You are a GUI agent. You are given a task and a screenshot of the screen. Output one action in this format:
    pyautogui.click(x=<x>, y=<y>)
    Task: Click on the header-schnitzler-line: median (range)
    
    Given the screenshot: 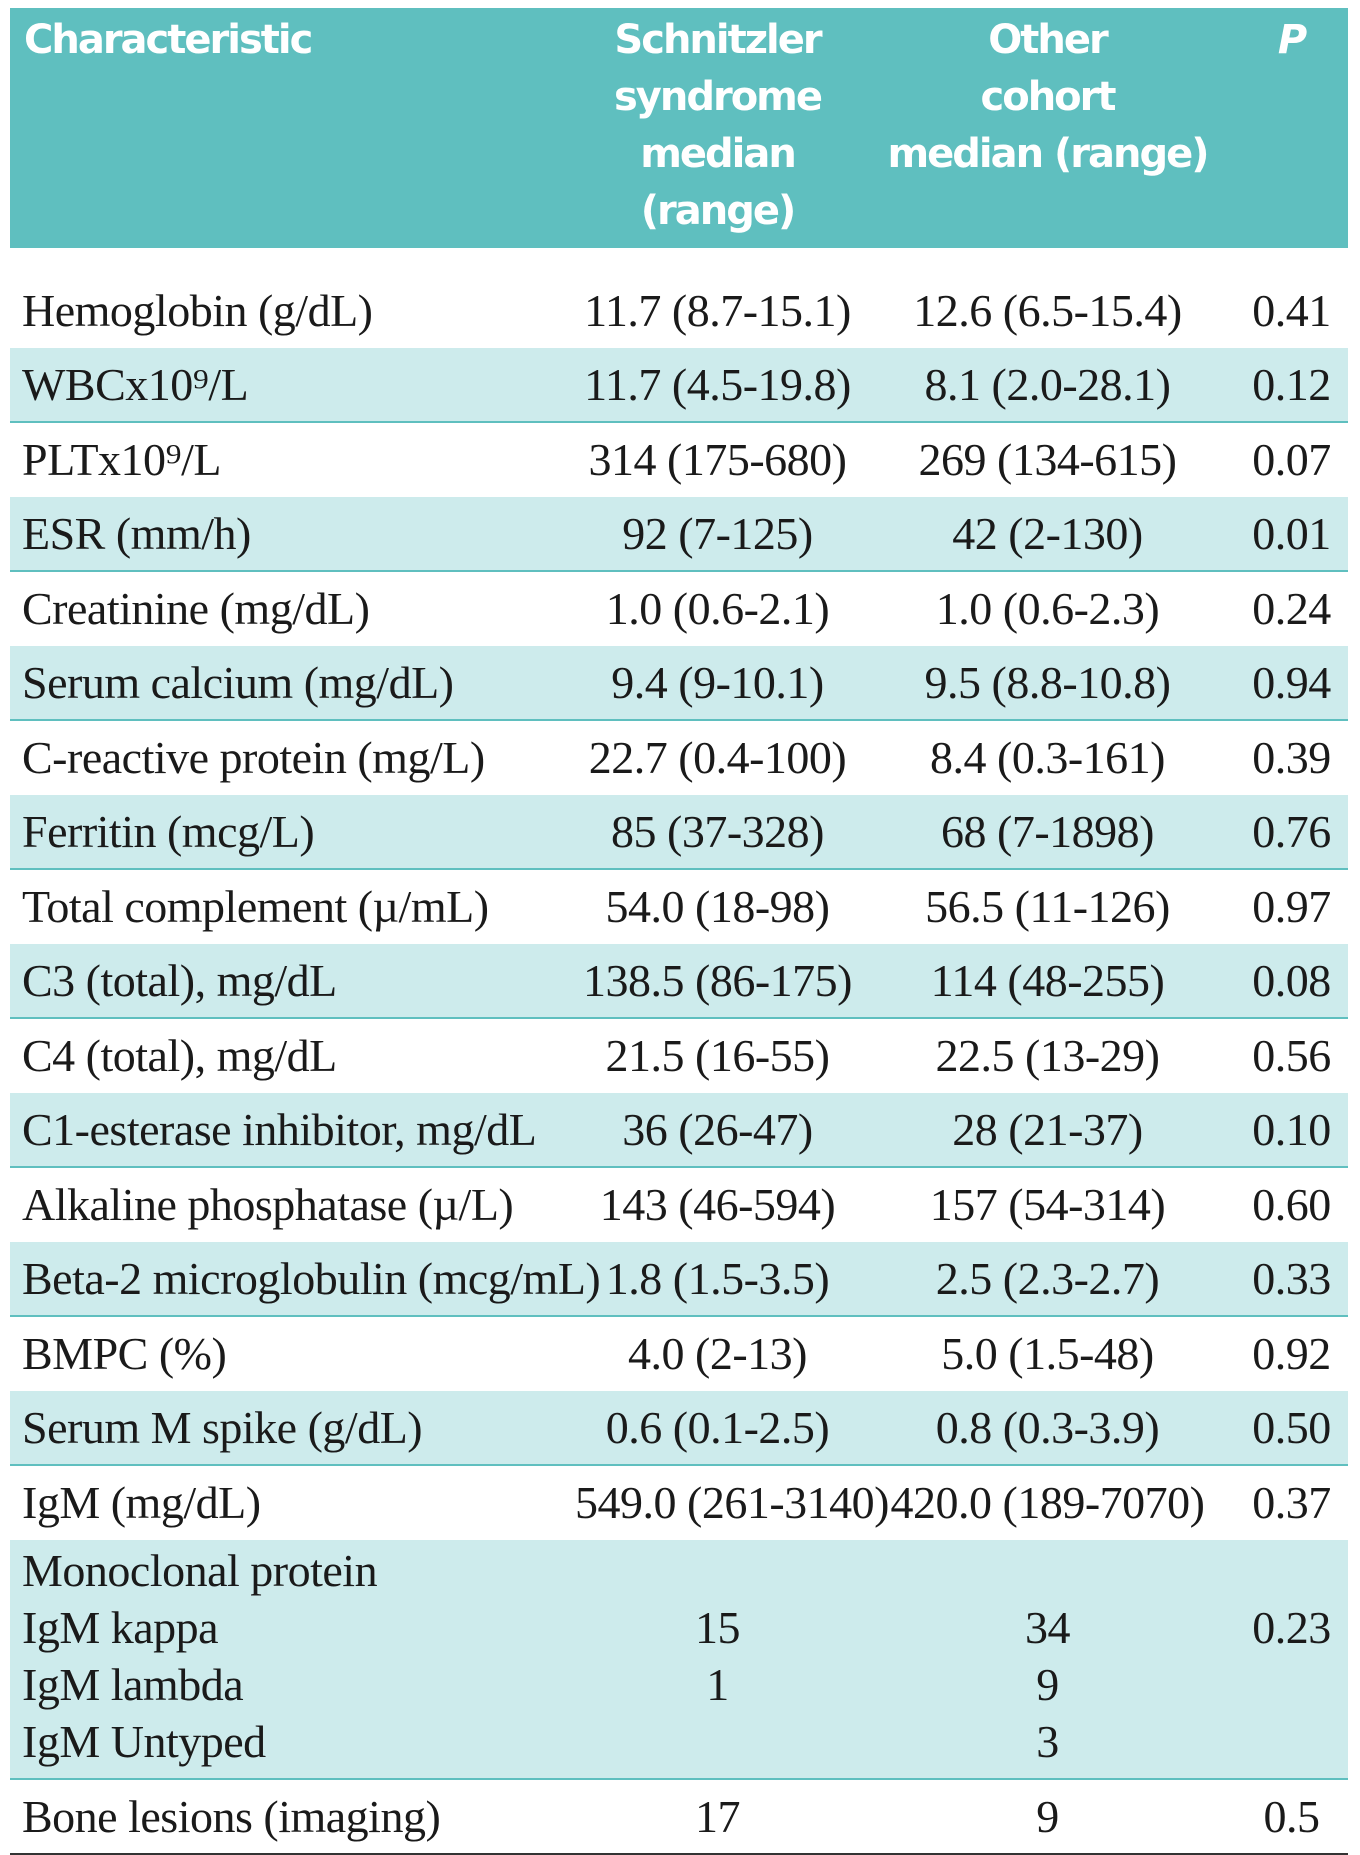 What is the action you would take?
    pyautogui.click(x=718, y=182)
    